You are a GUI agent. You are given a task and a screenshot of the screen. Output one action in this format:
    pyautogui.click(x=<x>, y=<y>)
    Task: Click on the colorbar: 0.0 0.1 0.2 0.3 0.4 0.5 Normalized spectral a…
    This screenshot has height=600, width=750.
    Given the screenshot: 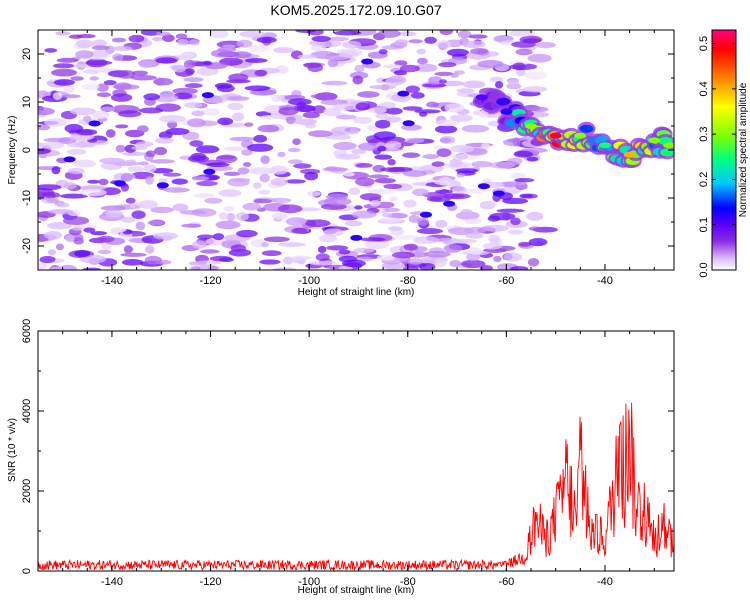 What is the action you would take?
    pyautogui.click(x=723, y=153)
    